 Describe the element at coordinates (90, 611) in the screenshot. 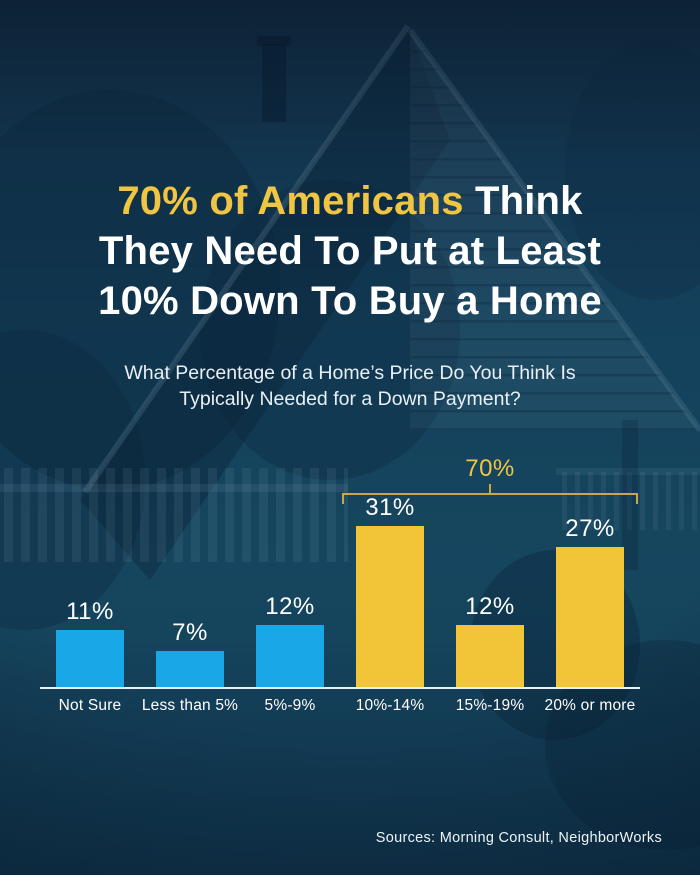

I see `bar-value-label: 11%` at that location.